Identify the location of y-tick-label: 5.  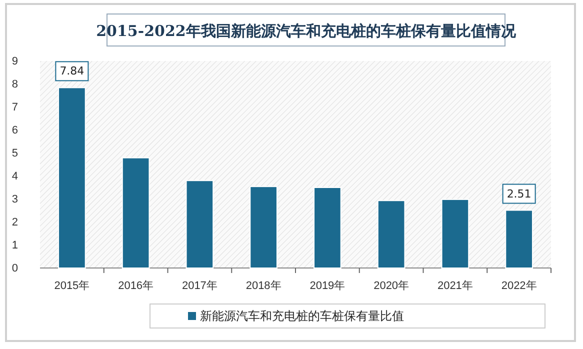
(15, 154).